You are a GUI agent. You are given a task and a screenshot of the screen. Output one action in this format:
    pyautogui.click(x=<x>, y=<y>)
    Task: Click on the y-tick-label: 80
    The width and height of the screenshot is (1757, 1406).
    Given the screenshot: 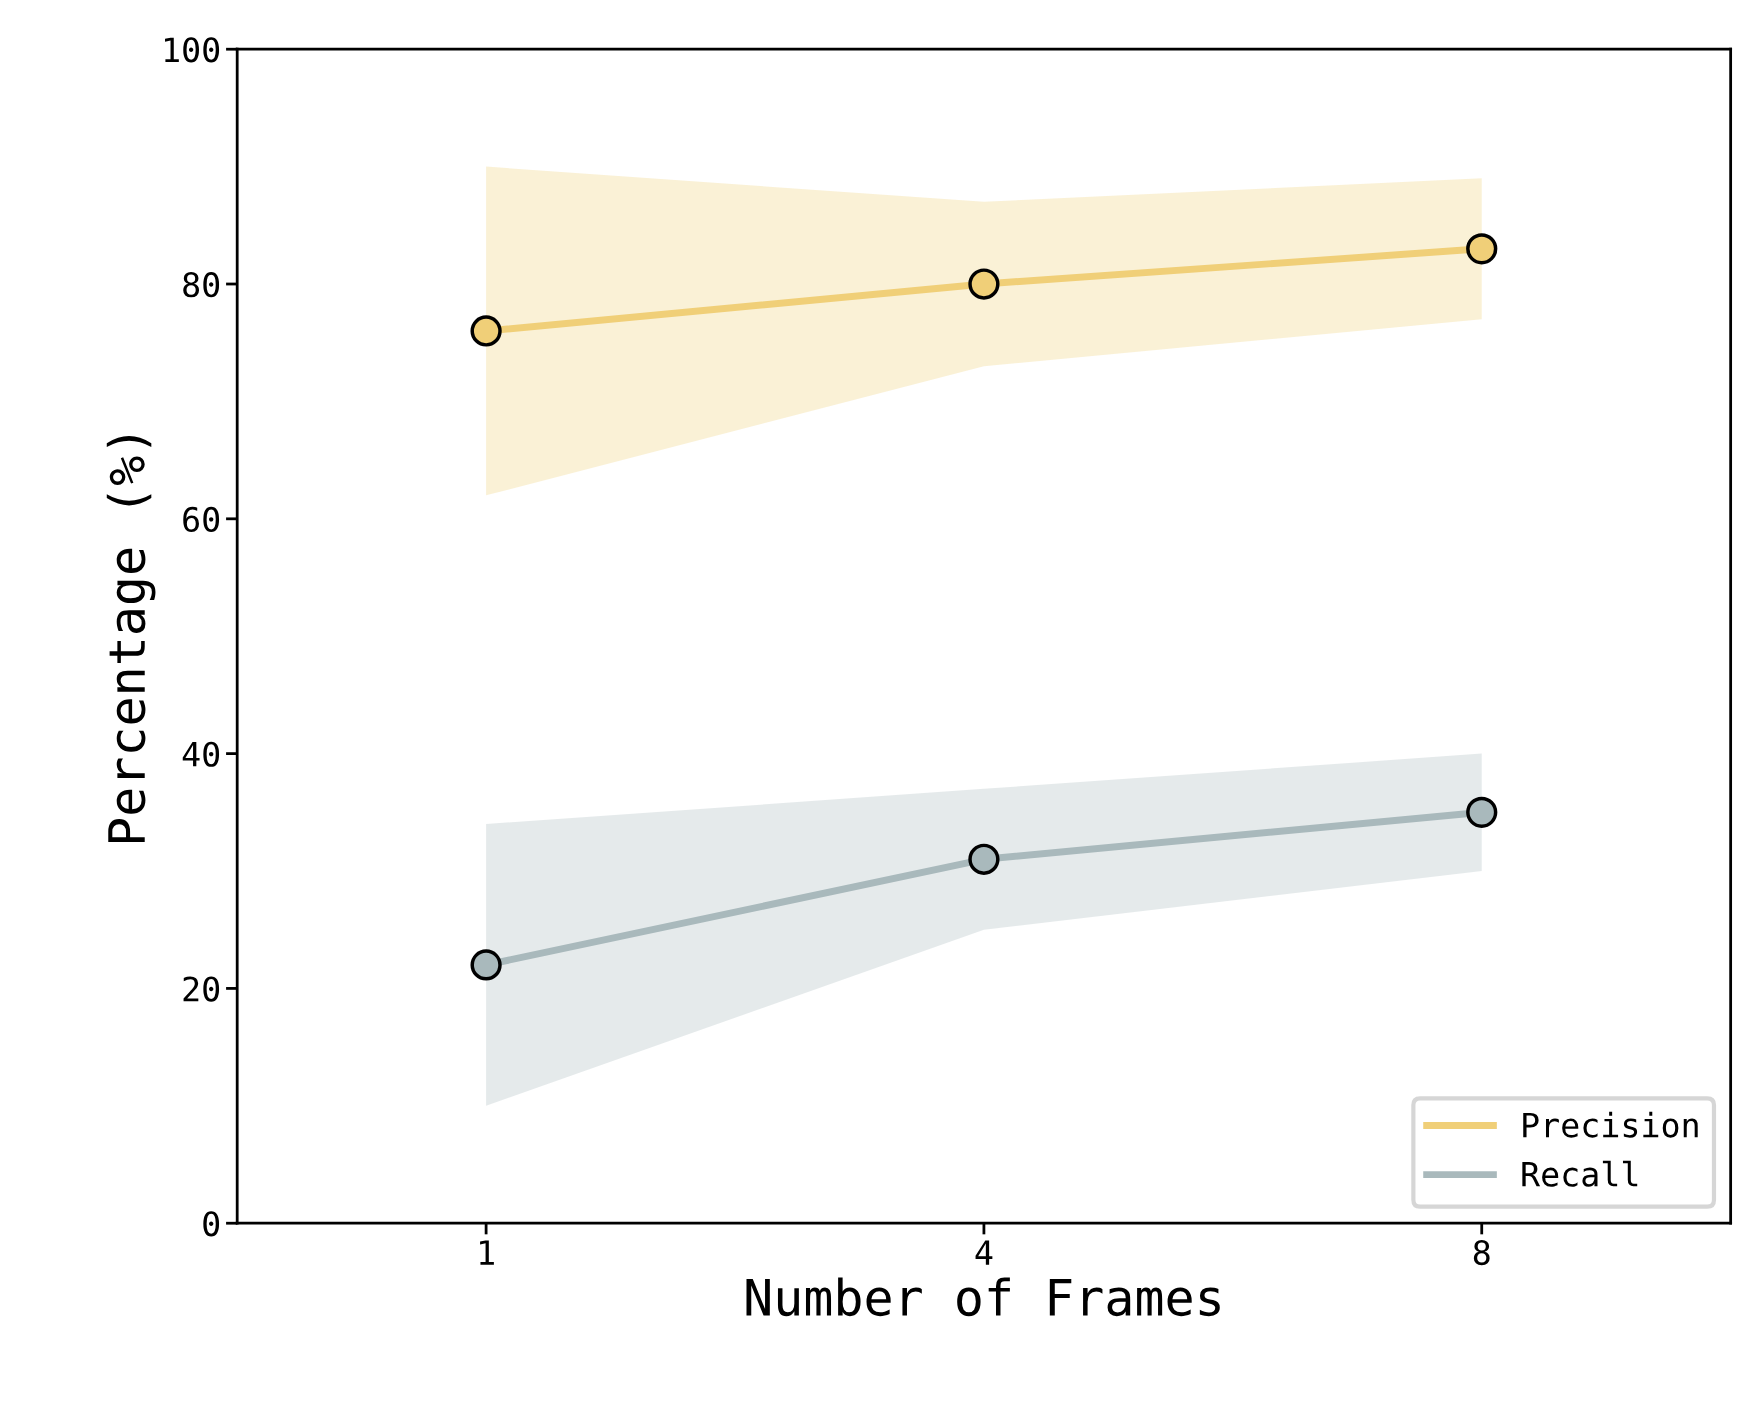 What is the action you would take?
    pyautogui.click(x=201, y=285)
    